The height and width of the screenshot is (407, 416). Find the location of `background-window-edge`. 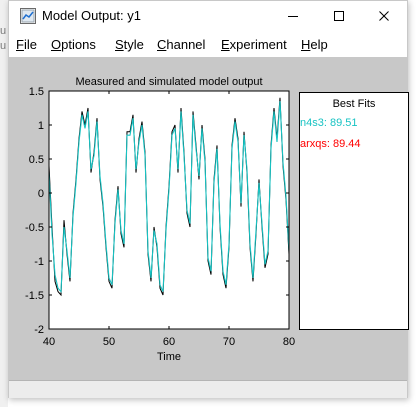

background-window-edge is located at coordinates (4, 203).